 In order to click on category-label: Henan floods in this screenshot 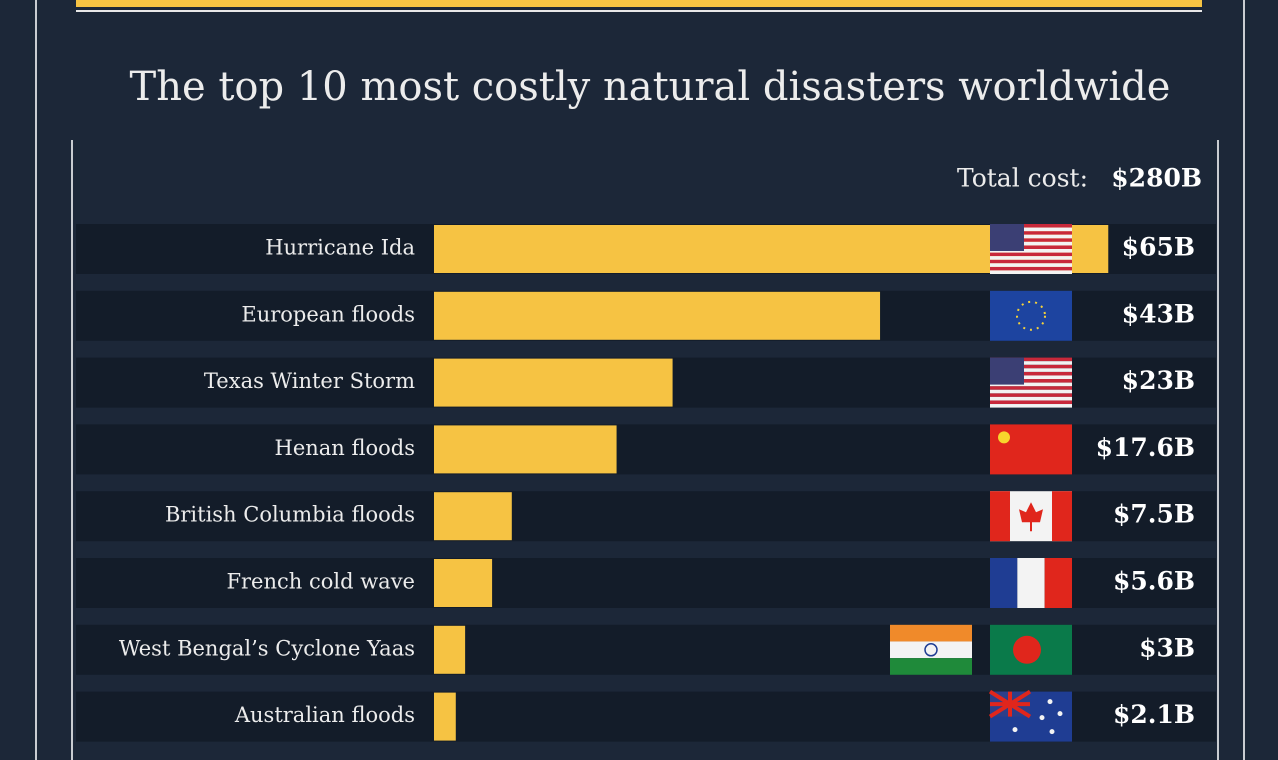, I will do `click(345, 448)`.